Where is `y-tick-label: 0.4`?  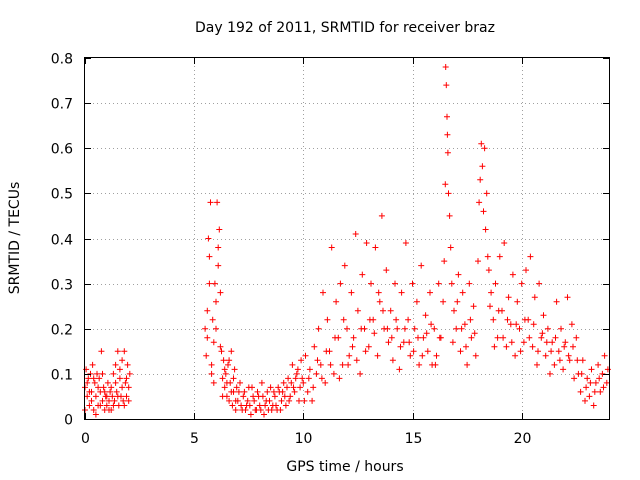
y-tick-label: 0.4 is located at coordinates (62, 241).